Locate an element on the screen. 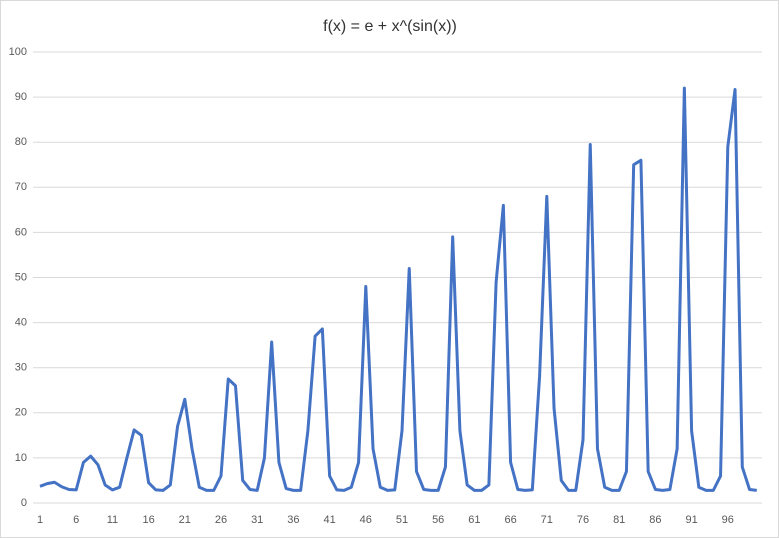 The width and height of the screenshot is (779, 538). x-tick-label: 71 is located at coordinates (547, 520).